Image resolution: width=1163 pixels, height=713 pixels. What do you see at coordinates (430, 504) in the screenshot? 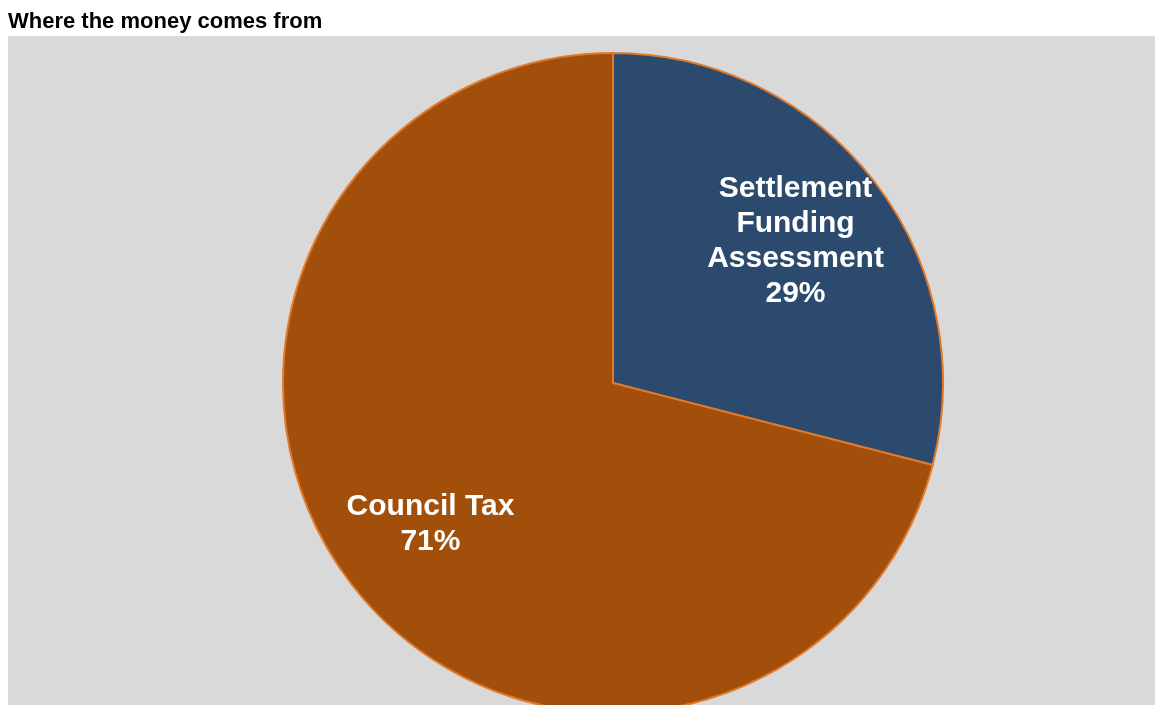
I see `slice-label: Council Tax` at bounding box center [430, 504].